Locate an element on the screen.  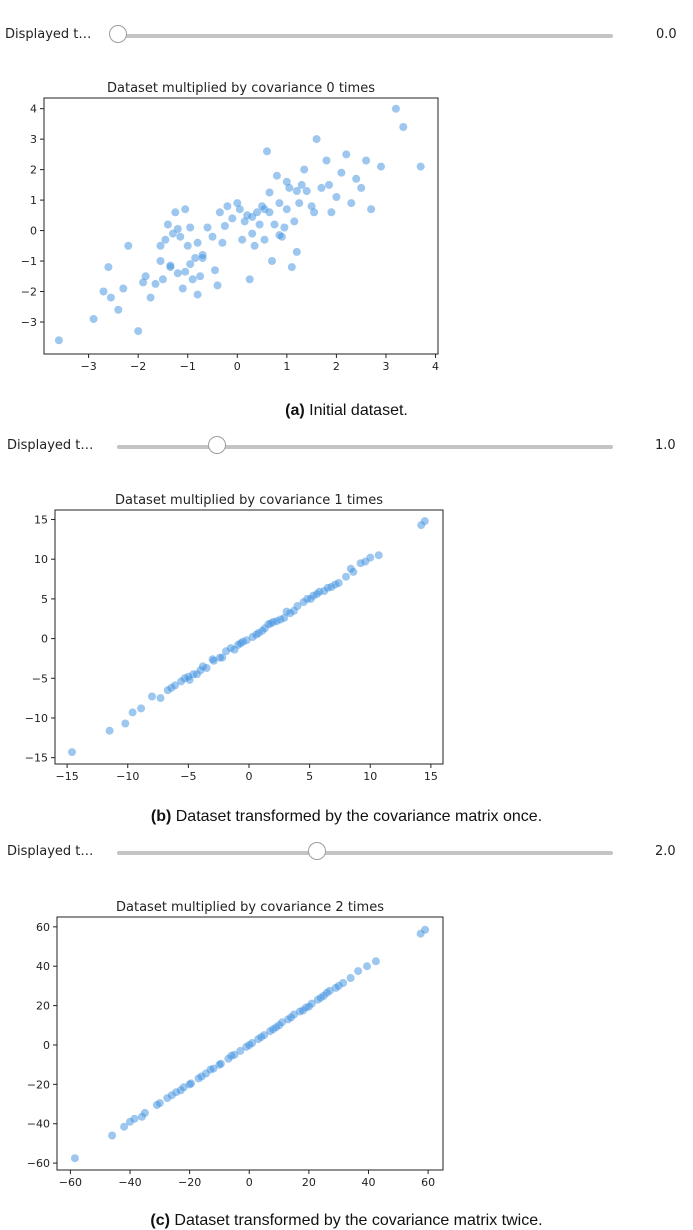
slider-row-a: Displayed t… 0.0 is located at coordinates (346, 35).